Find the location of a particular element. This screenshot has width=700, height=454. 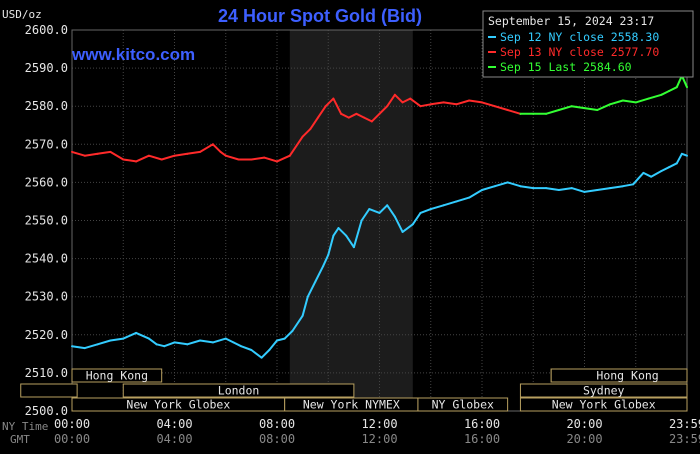

y-tick-label: 2600.0 is located at coordinates (46, 30).